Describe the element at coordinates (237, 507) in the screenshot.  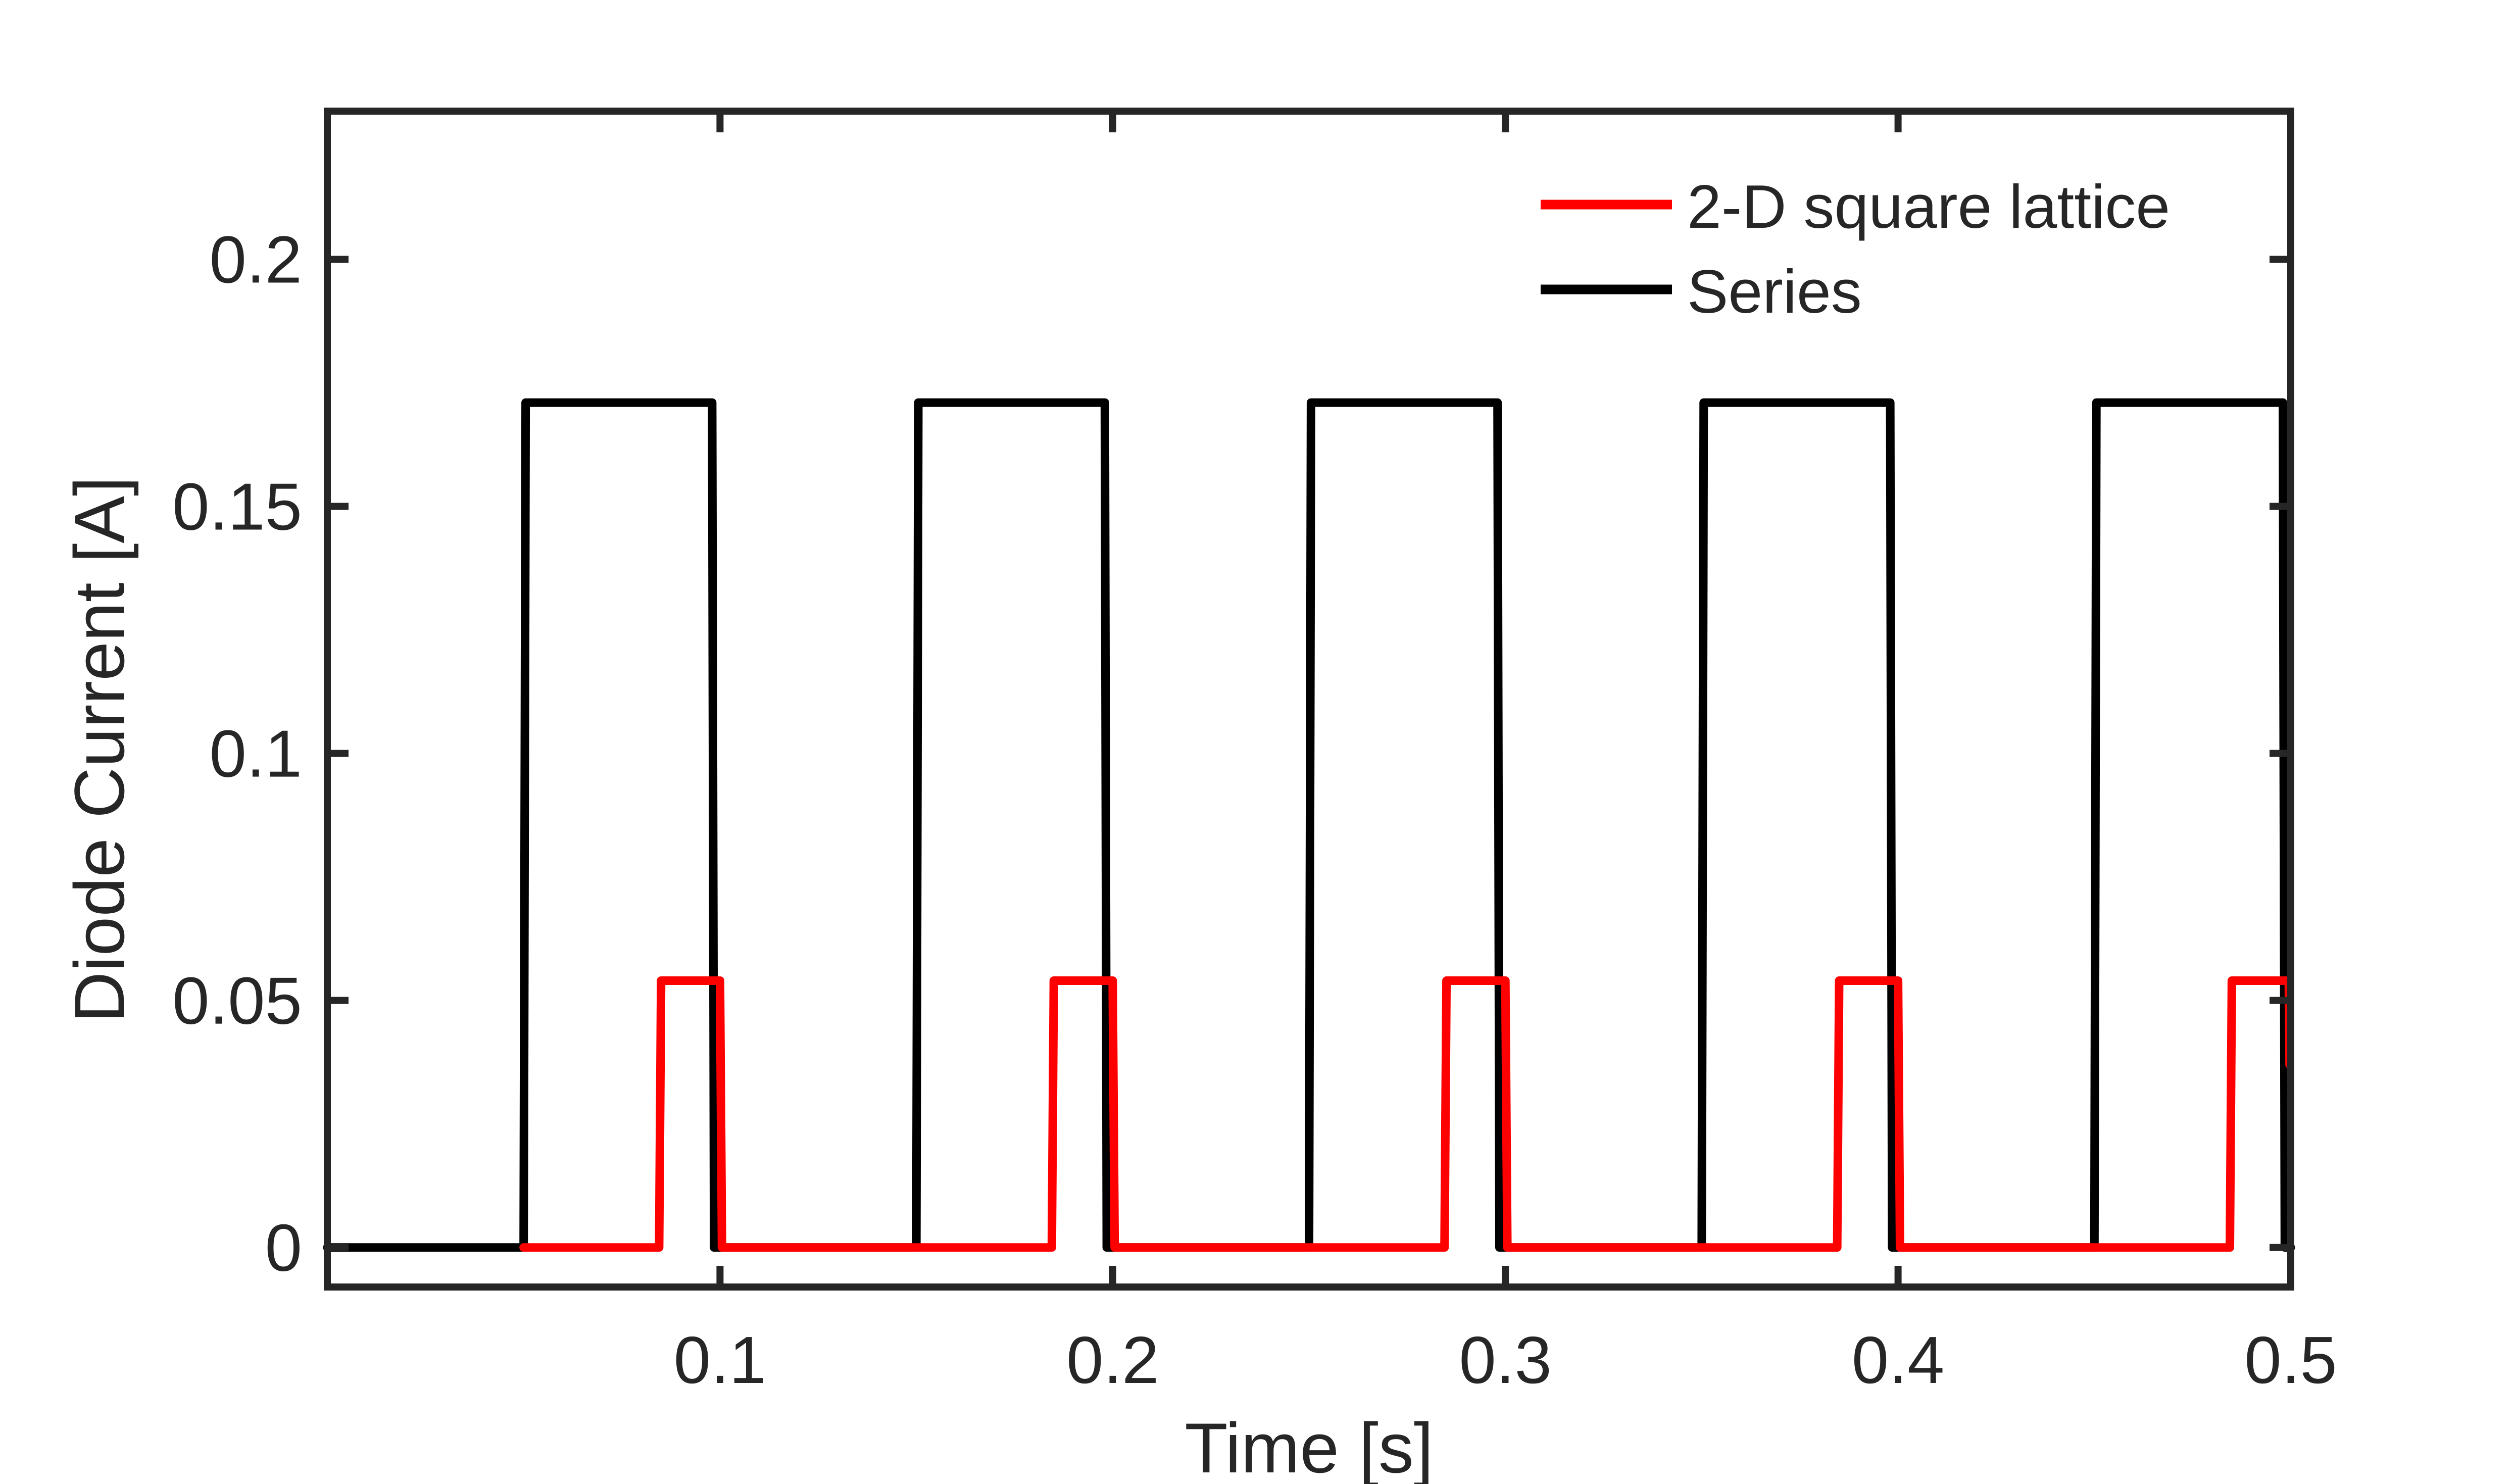
I see `y-tick-label: 0.15` at that location.